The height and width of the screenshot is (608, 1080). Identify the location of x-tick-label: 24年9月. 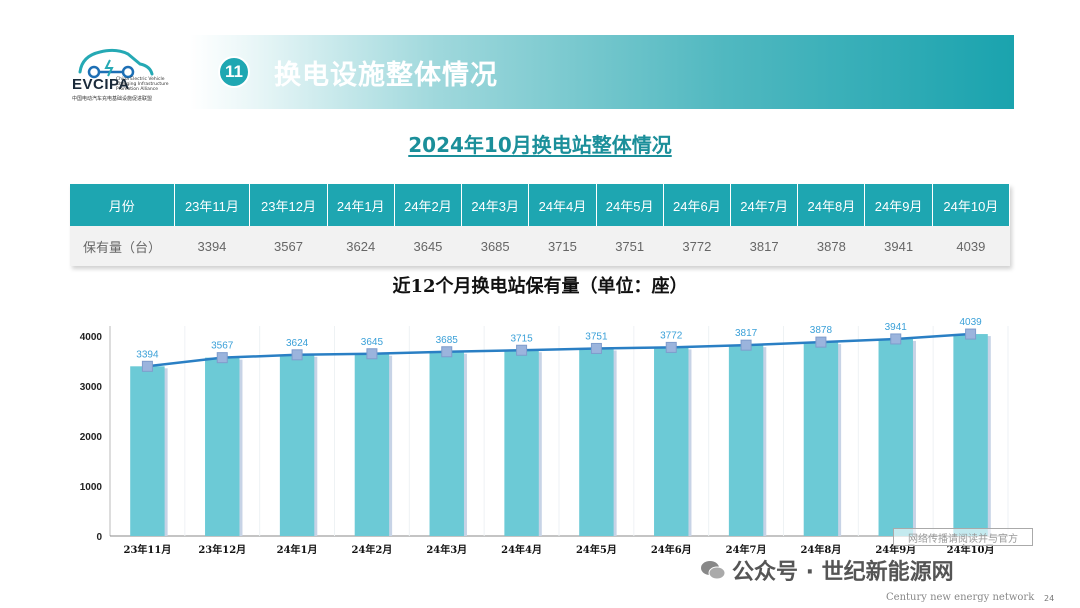
(895, 549).